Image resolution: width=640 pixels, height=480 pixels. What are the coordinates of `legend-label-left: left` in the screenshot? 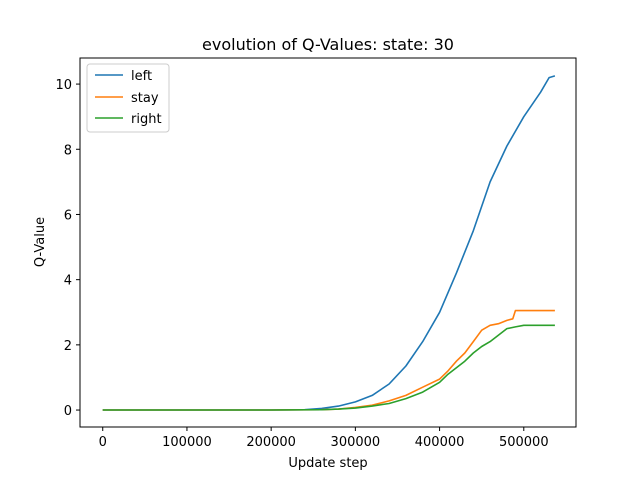 It's located at (141, 76).